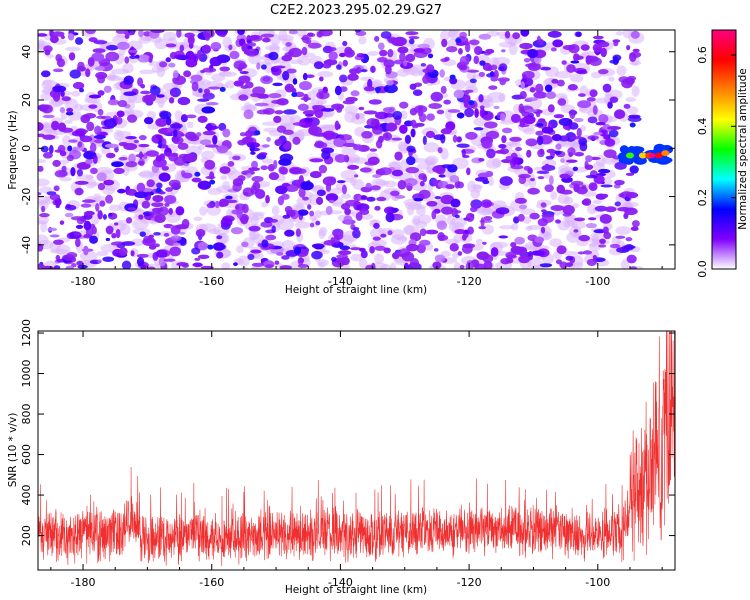 This screenshot has height=600, width=750. Describe the element at coordinates (211, 582) in the screenshot. I see `snr-xtick-label-1: -160` at that location.